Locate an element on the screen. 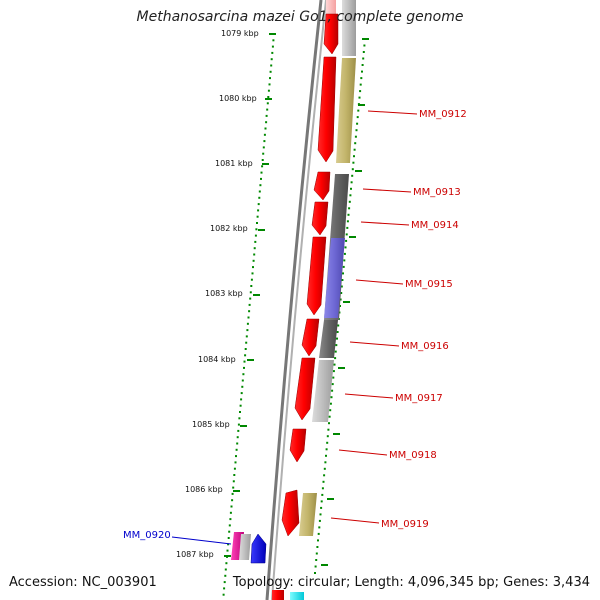  gene-label-mm-0915: MM_0915 is located at coordinates (429, 284).